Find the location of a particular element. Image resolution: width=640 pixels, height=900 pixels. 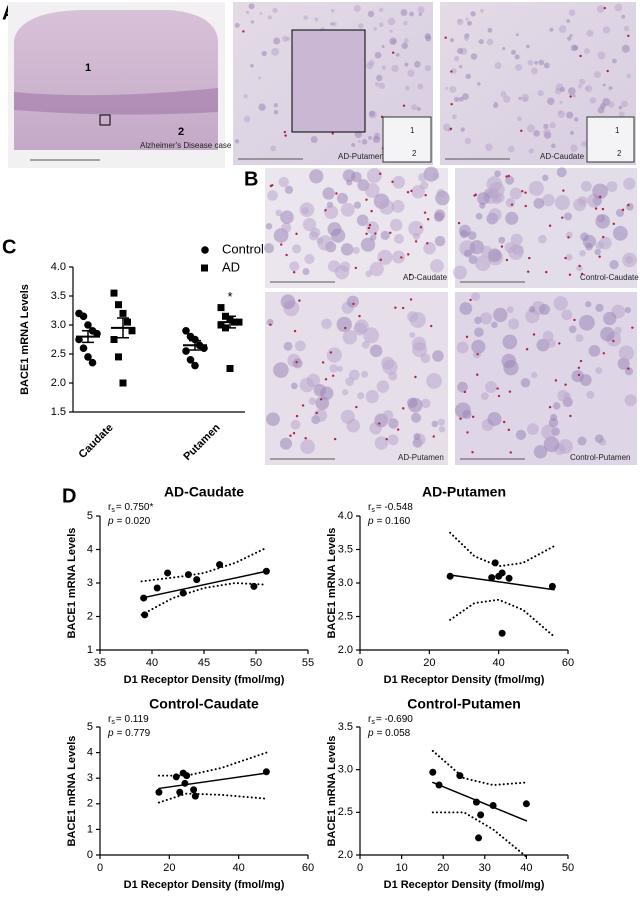

x-tick-label: 60 is located at coordinates (308, 868).